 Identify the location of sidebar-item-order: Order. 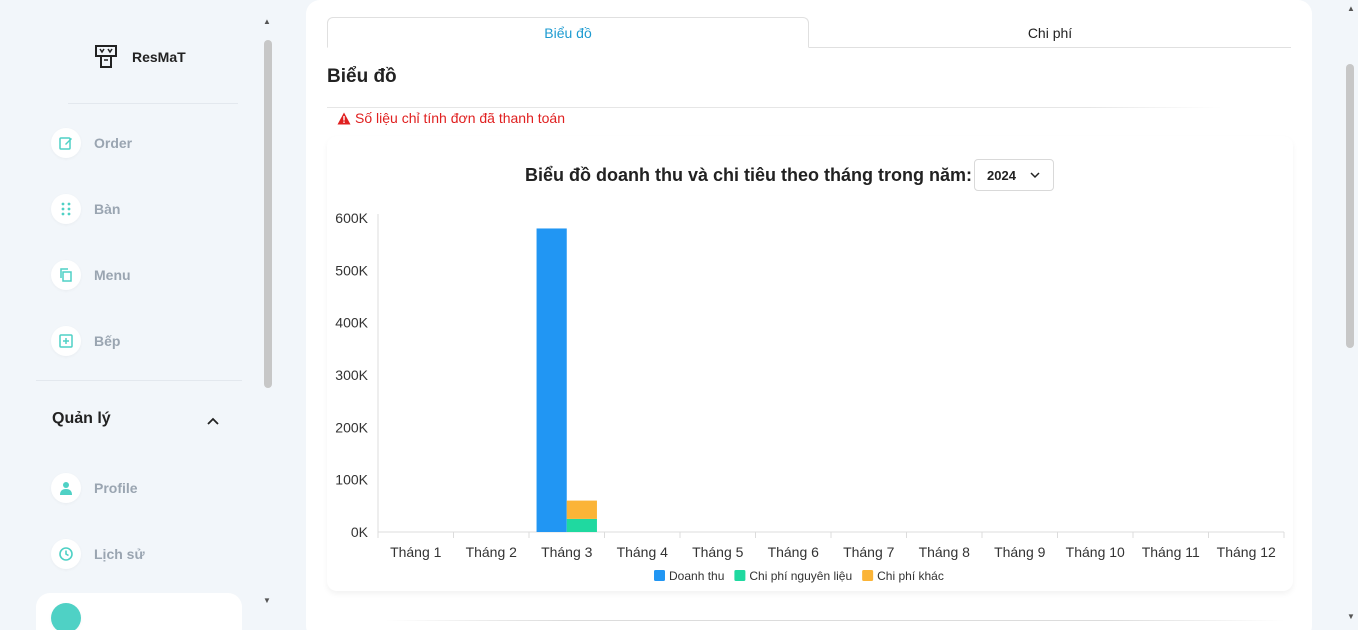
(139, 143).